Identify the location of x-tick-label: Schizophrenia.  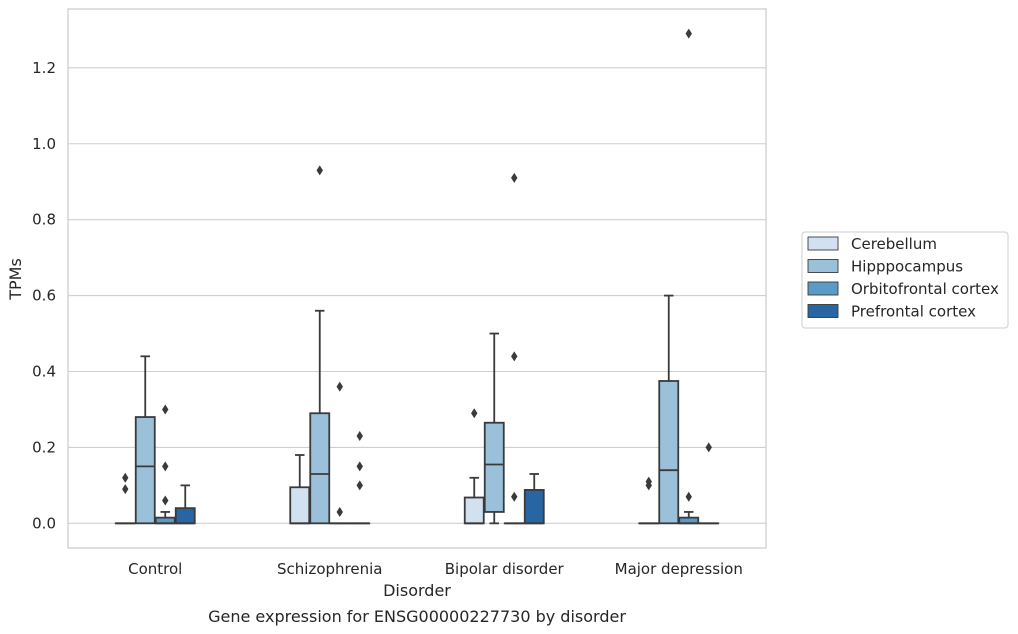
(329, 569).